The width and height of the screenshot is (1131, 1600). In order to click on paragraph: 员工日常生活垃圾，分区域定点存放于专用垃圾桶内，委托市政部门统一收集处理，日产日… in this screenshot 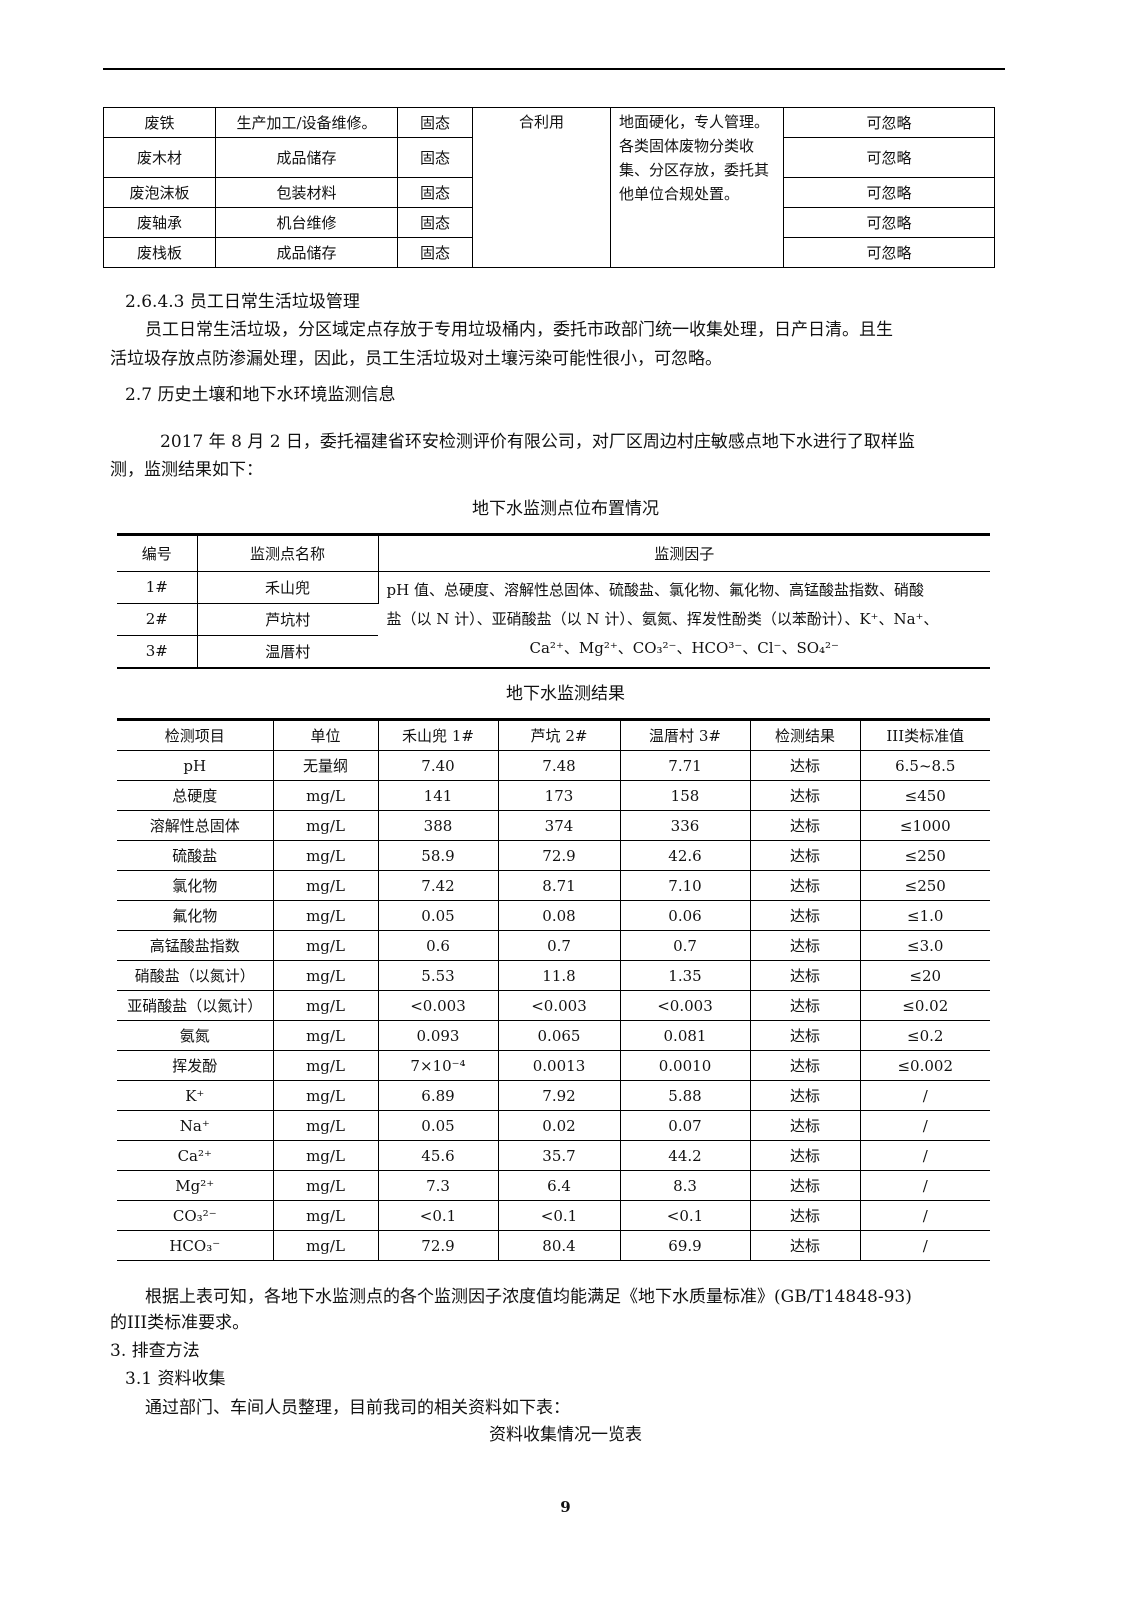, I will do `click(519, 330)`.